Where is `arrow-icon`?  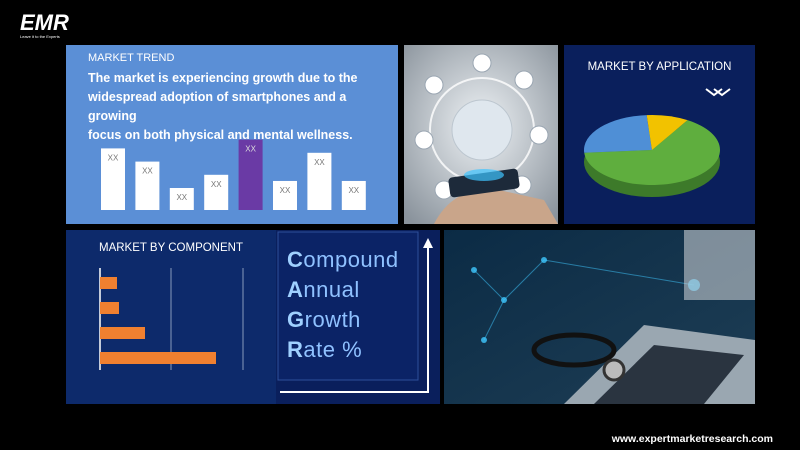
arrow-icon is located at coordinates (718, 92).